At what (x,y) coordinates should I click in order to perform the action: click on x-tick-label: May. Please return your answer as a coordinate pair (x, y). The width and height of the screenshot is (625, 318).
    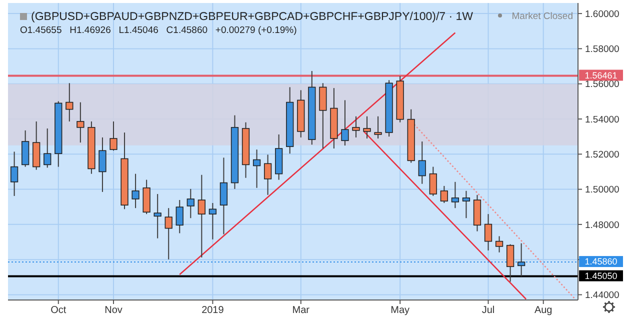
    Looking at the image, I should click on (400, 310).